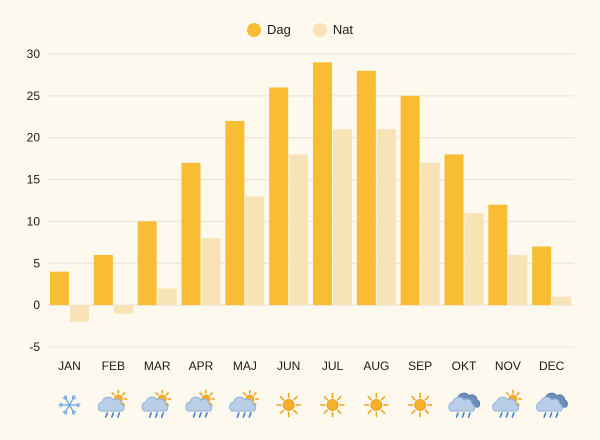 Image resolution: width=600 pixels, height=440 pixels. Describe the element at coordinates (343, 29) in the screenshot. I see `legend-label-nat: Nat` at that location.